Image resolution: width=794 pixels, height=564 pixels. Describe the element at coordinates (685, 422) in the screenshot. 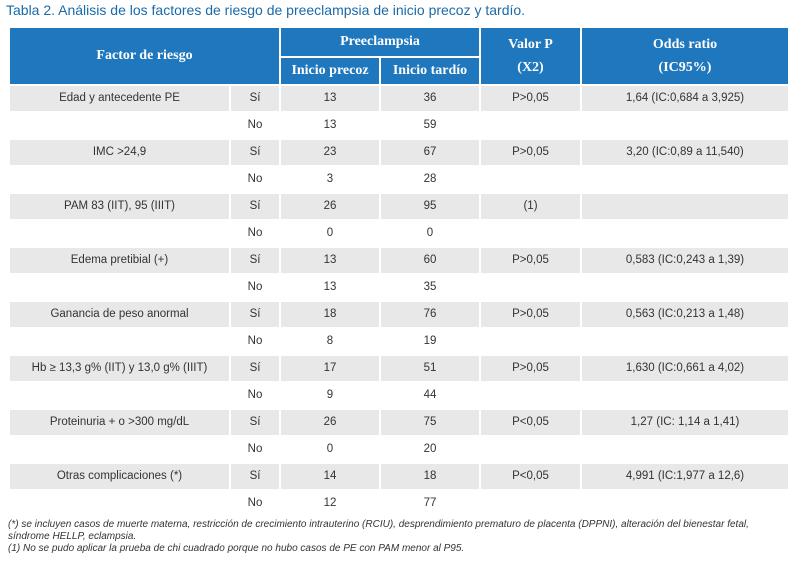

I see `odds-ratio-cell: 1,27 (IC: 1,14 a 1,41)` at that location.